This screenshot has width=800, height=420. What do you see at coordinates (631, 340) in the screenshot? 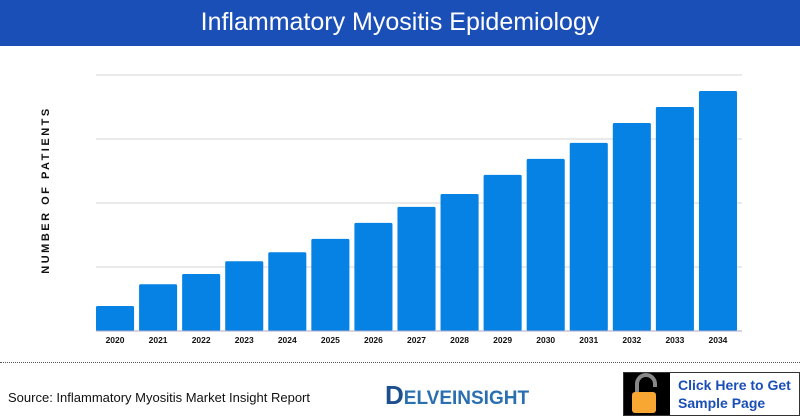
I see `x-tick-label: 2032` at bounding box center [631, 340].